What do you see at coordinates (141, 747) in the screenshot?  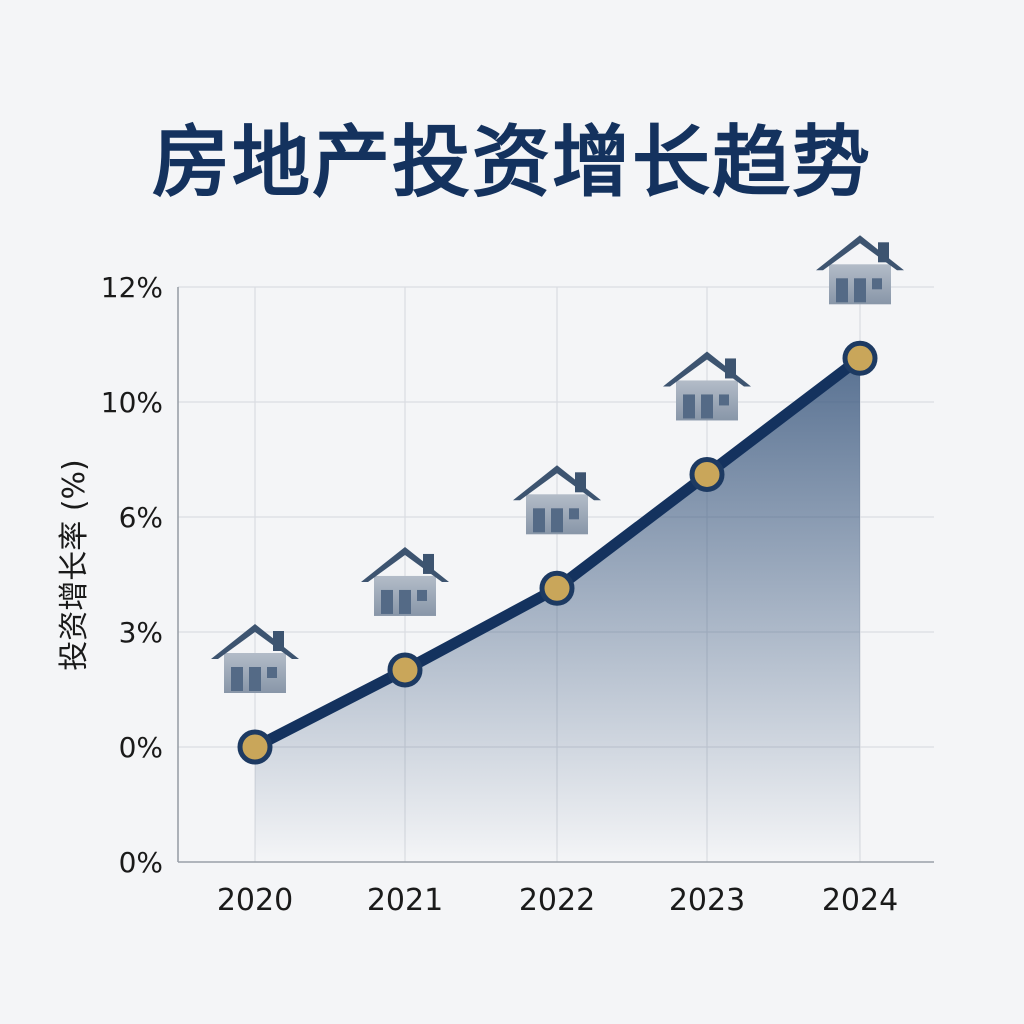 I see `y-tick-label-4: 0%` at bounding box center [141, 747].